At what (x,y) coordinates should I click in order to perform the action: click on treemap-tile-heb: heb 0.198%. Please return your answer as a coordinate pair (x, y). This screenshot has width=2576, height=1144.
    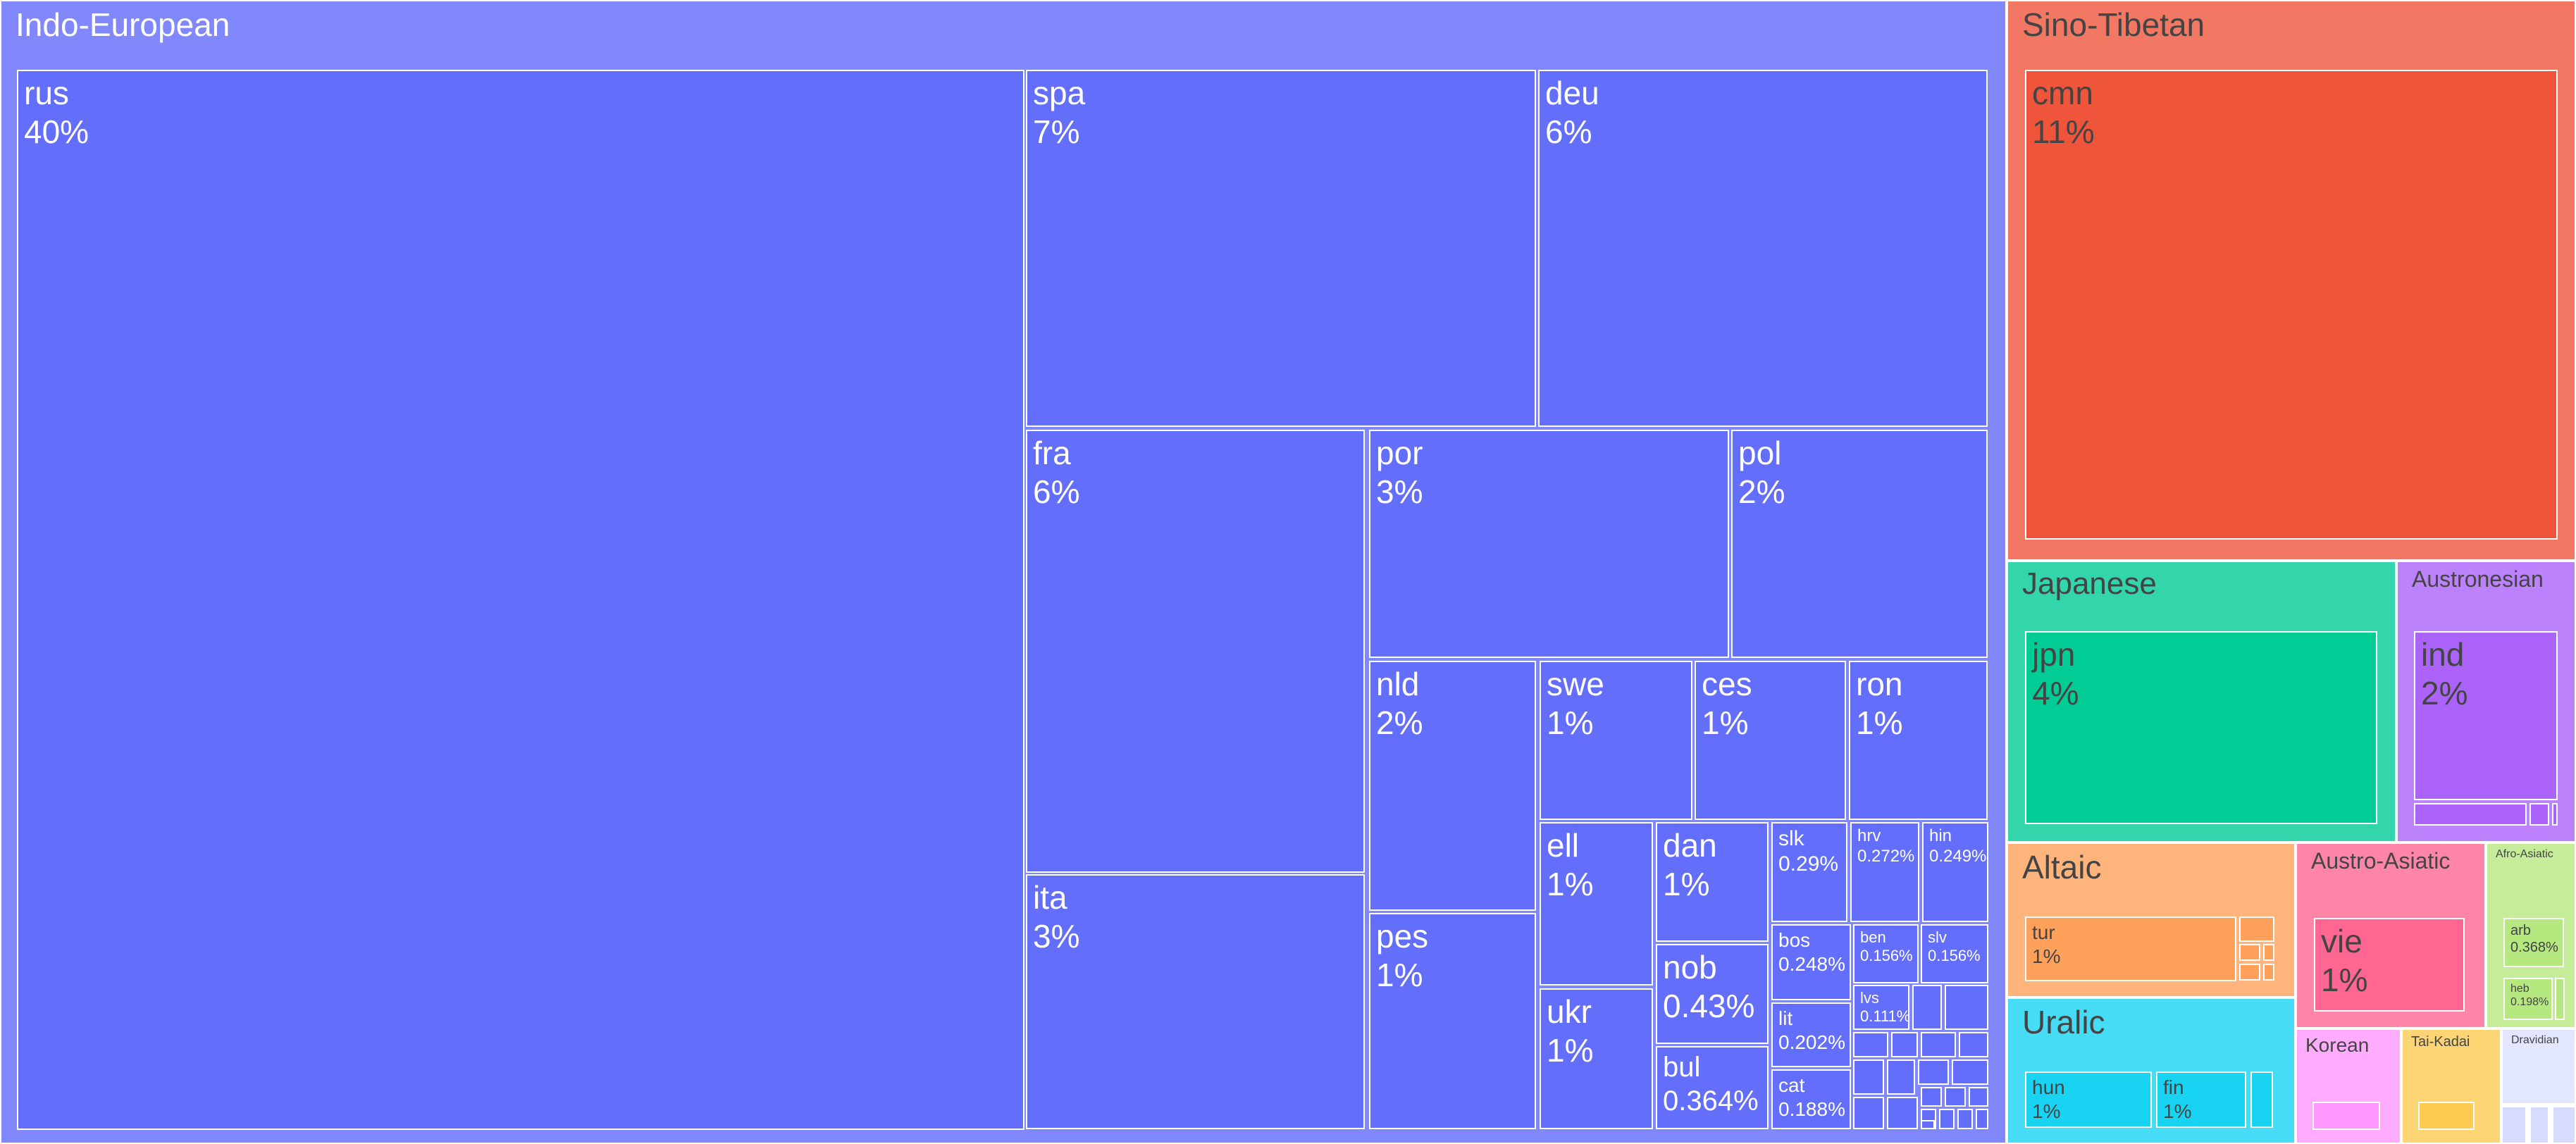
    Looking at the image, I should click on (2528, 999).